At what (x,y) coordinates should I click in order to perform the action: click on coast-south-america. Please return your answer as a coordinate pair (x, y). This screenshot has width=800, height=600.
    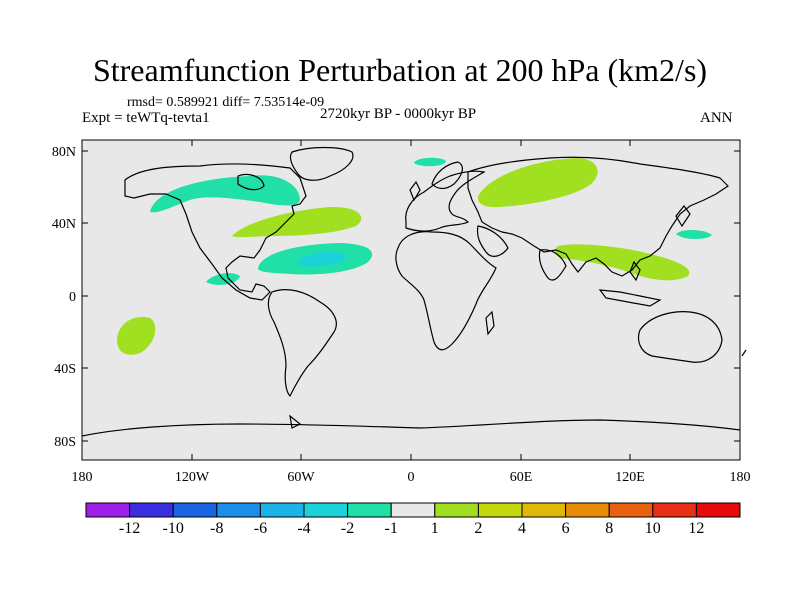
    Looking at the image, I should click on (302, 343).